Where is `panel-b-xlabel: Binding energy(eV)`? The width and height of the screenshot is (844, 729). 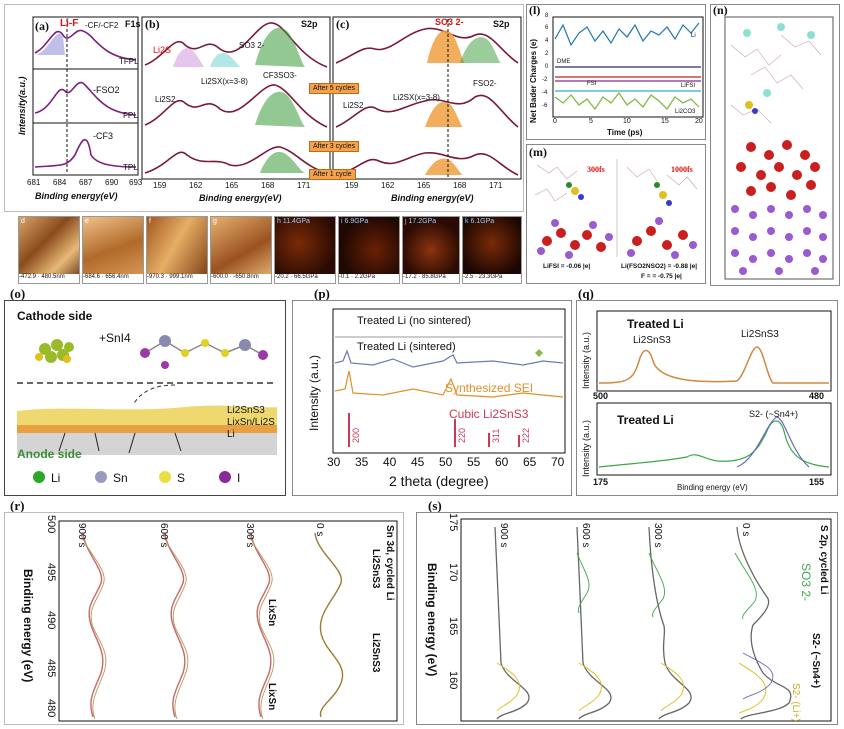
panel-b-xlabel: Binding energy(eV) is located at coordinates (240, 198).